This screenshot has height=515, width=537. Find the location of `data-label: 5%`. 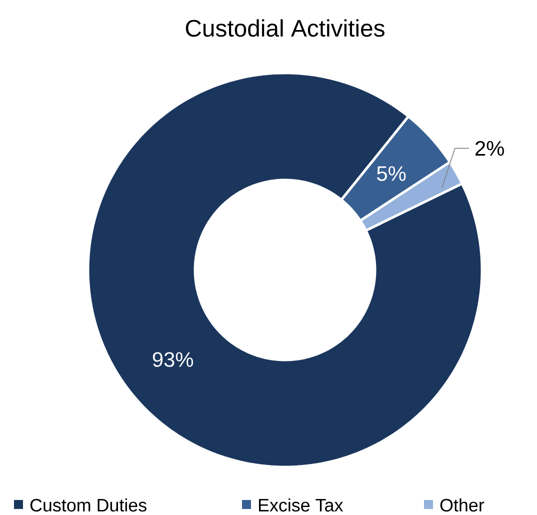

data-label: 5% is located at coordinates (391, 173).